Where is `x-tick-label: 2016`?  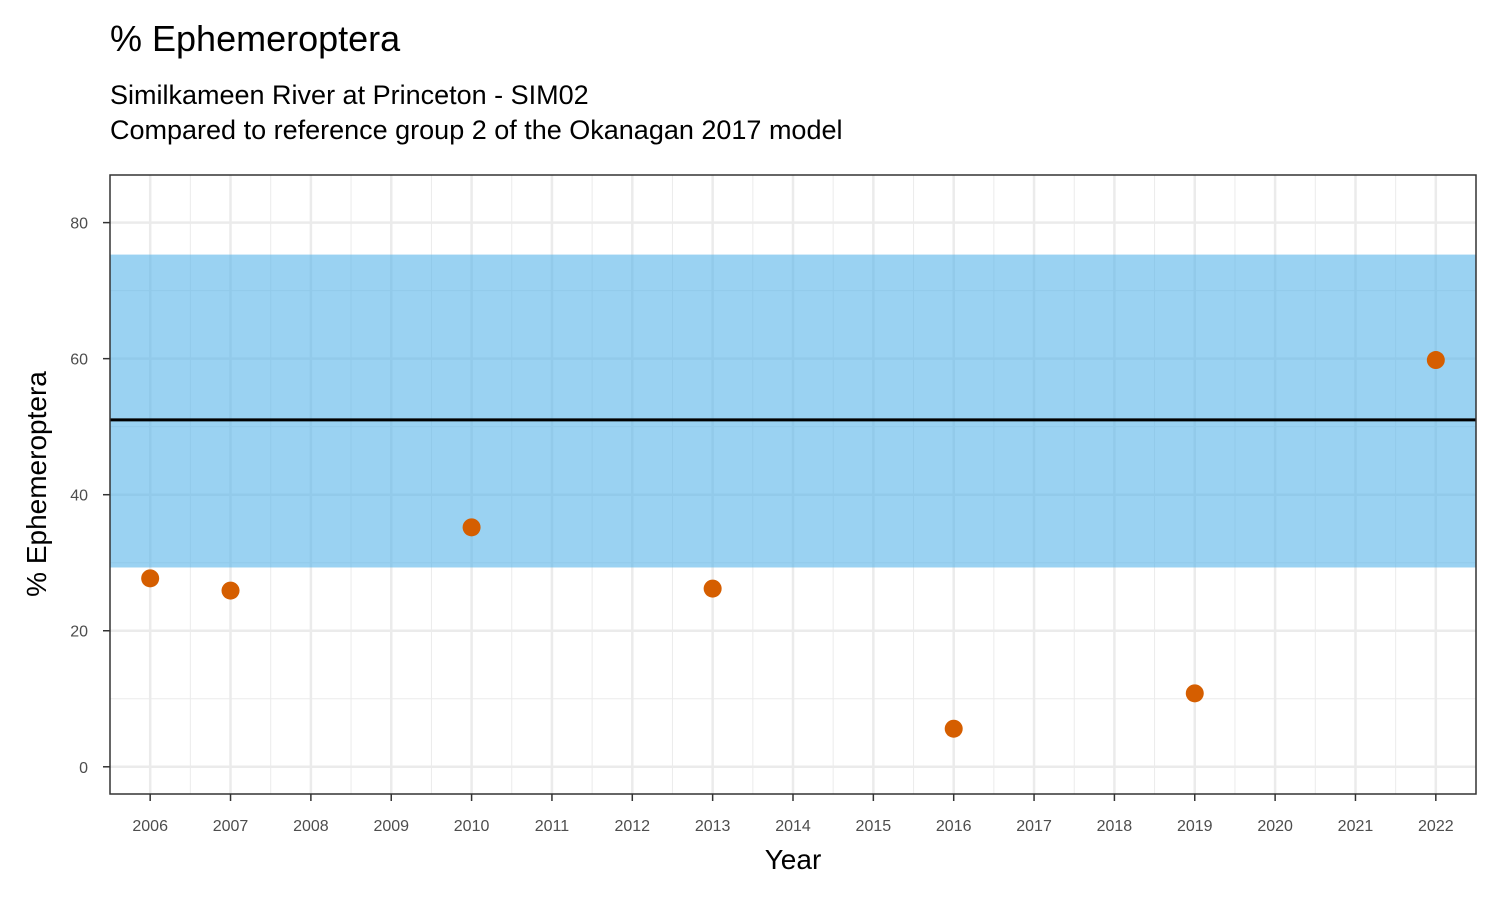 x-tick-label: 2016 is located at coordinates (954, 826).